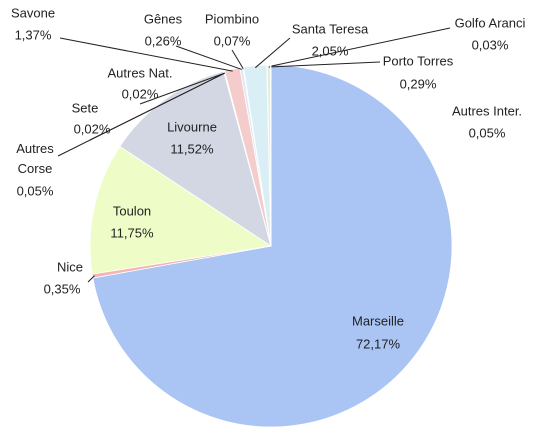 This screenshot has width=549, height=441. Describe the element at coordinates (33, 12) in the screenshot. I see `category-label: Savone` at that location.